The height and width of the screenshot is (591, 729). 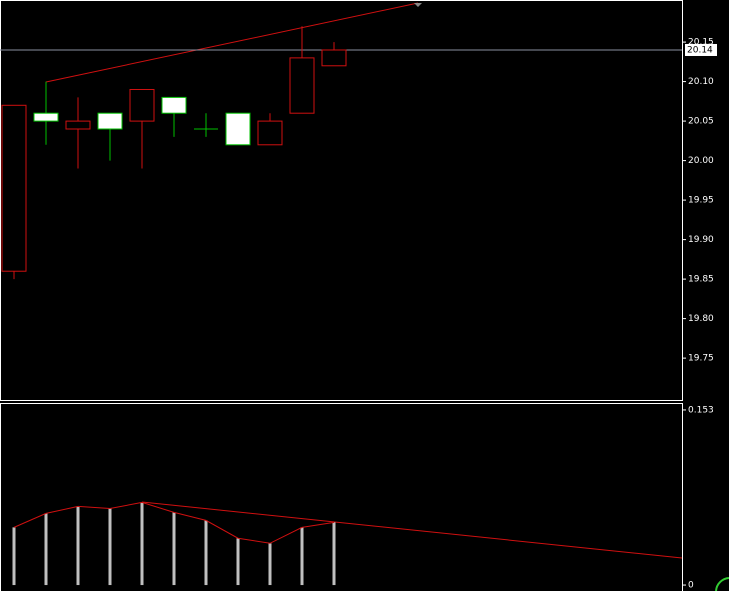 I want to click on current-price-label: 20.14, so click(x=700, y=50).